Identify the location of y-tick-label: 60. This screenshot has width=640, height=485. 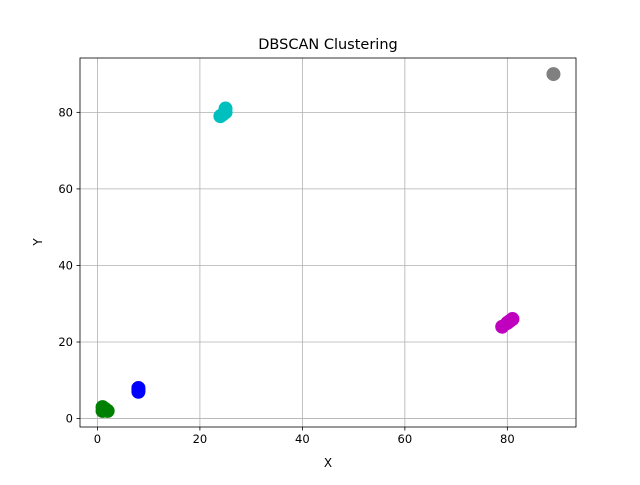
(65, 189).